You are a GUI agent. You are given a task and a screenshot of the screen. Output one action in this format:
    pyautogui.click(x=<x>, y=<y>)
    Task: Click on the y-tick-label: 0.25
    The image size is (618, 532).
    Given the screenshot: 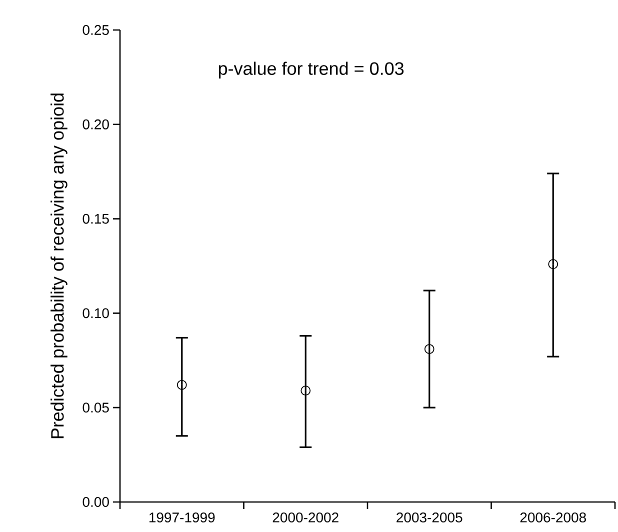 What is the action you would take?
    pyautogui.click(x=95, y=30)
    